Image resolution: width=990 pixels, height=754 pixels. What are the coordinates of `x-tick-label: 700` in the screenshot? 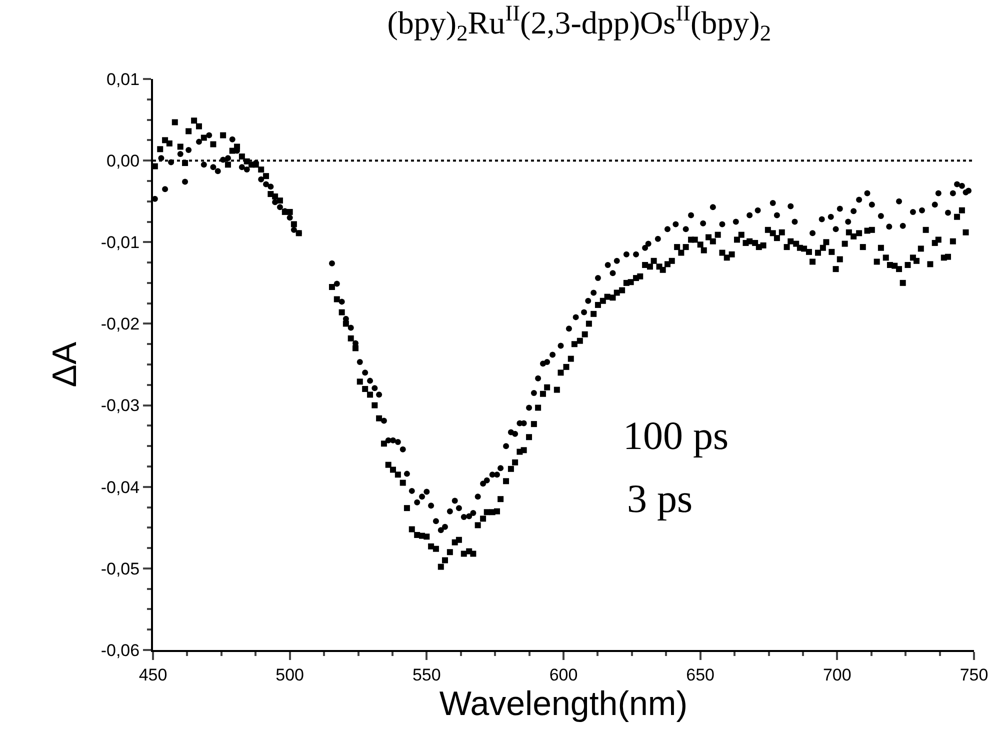 It's located at (837, 674).